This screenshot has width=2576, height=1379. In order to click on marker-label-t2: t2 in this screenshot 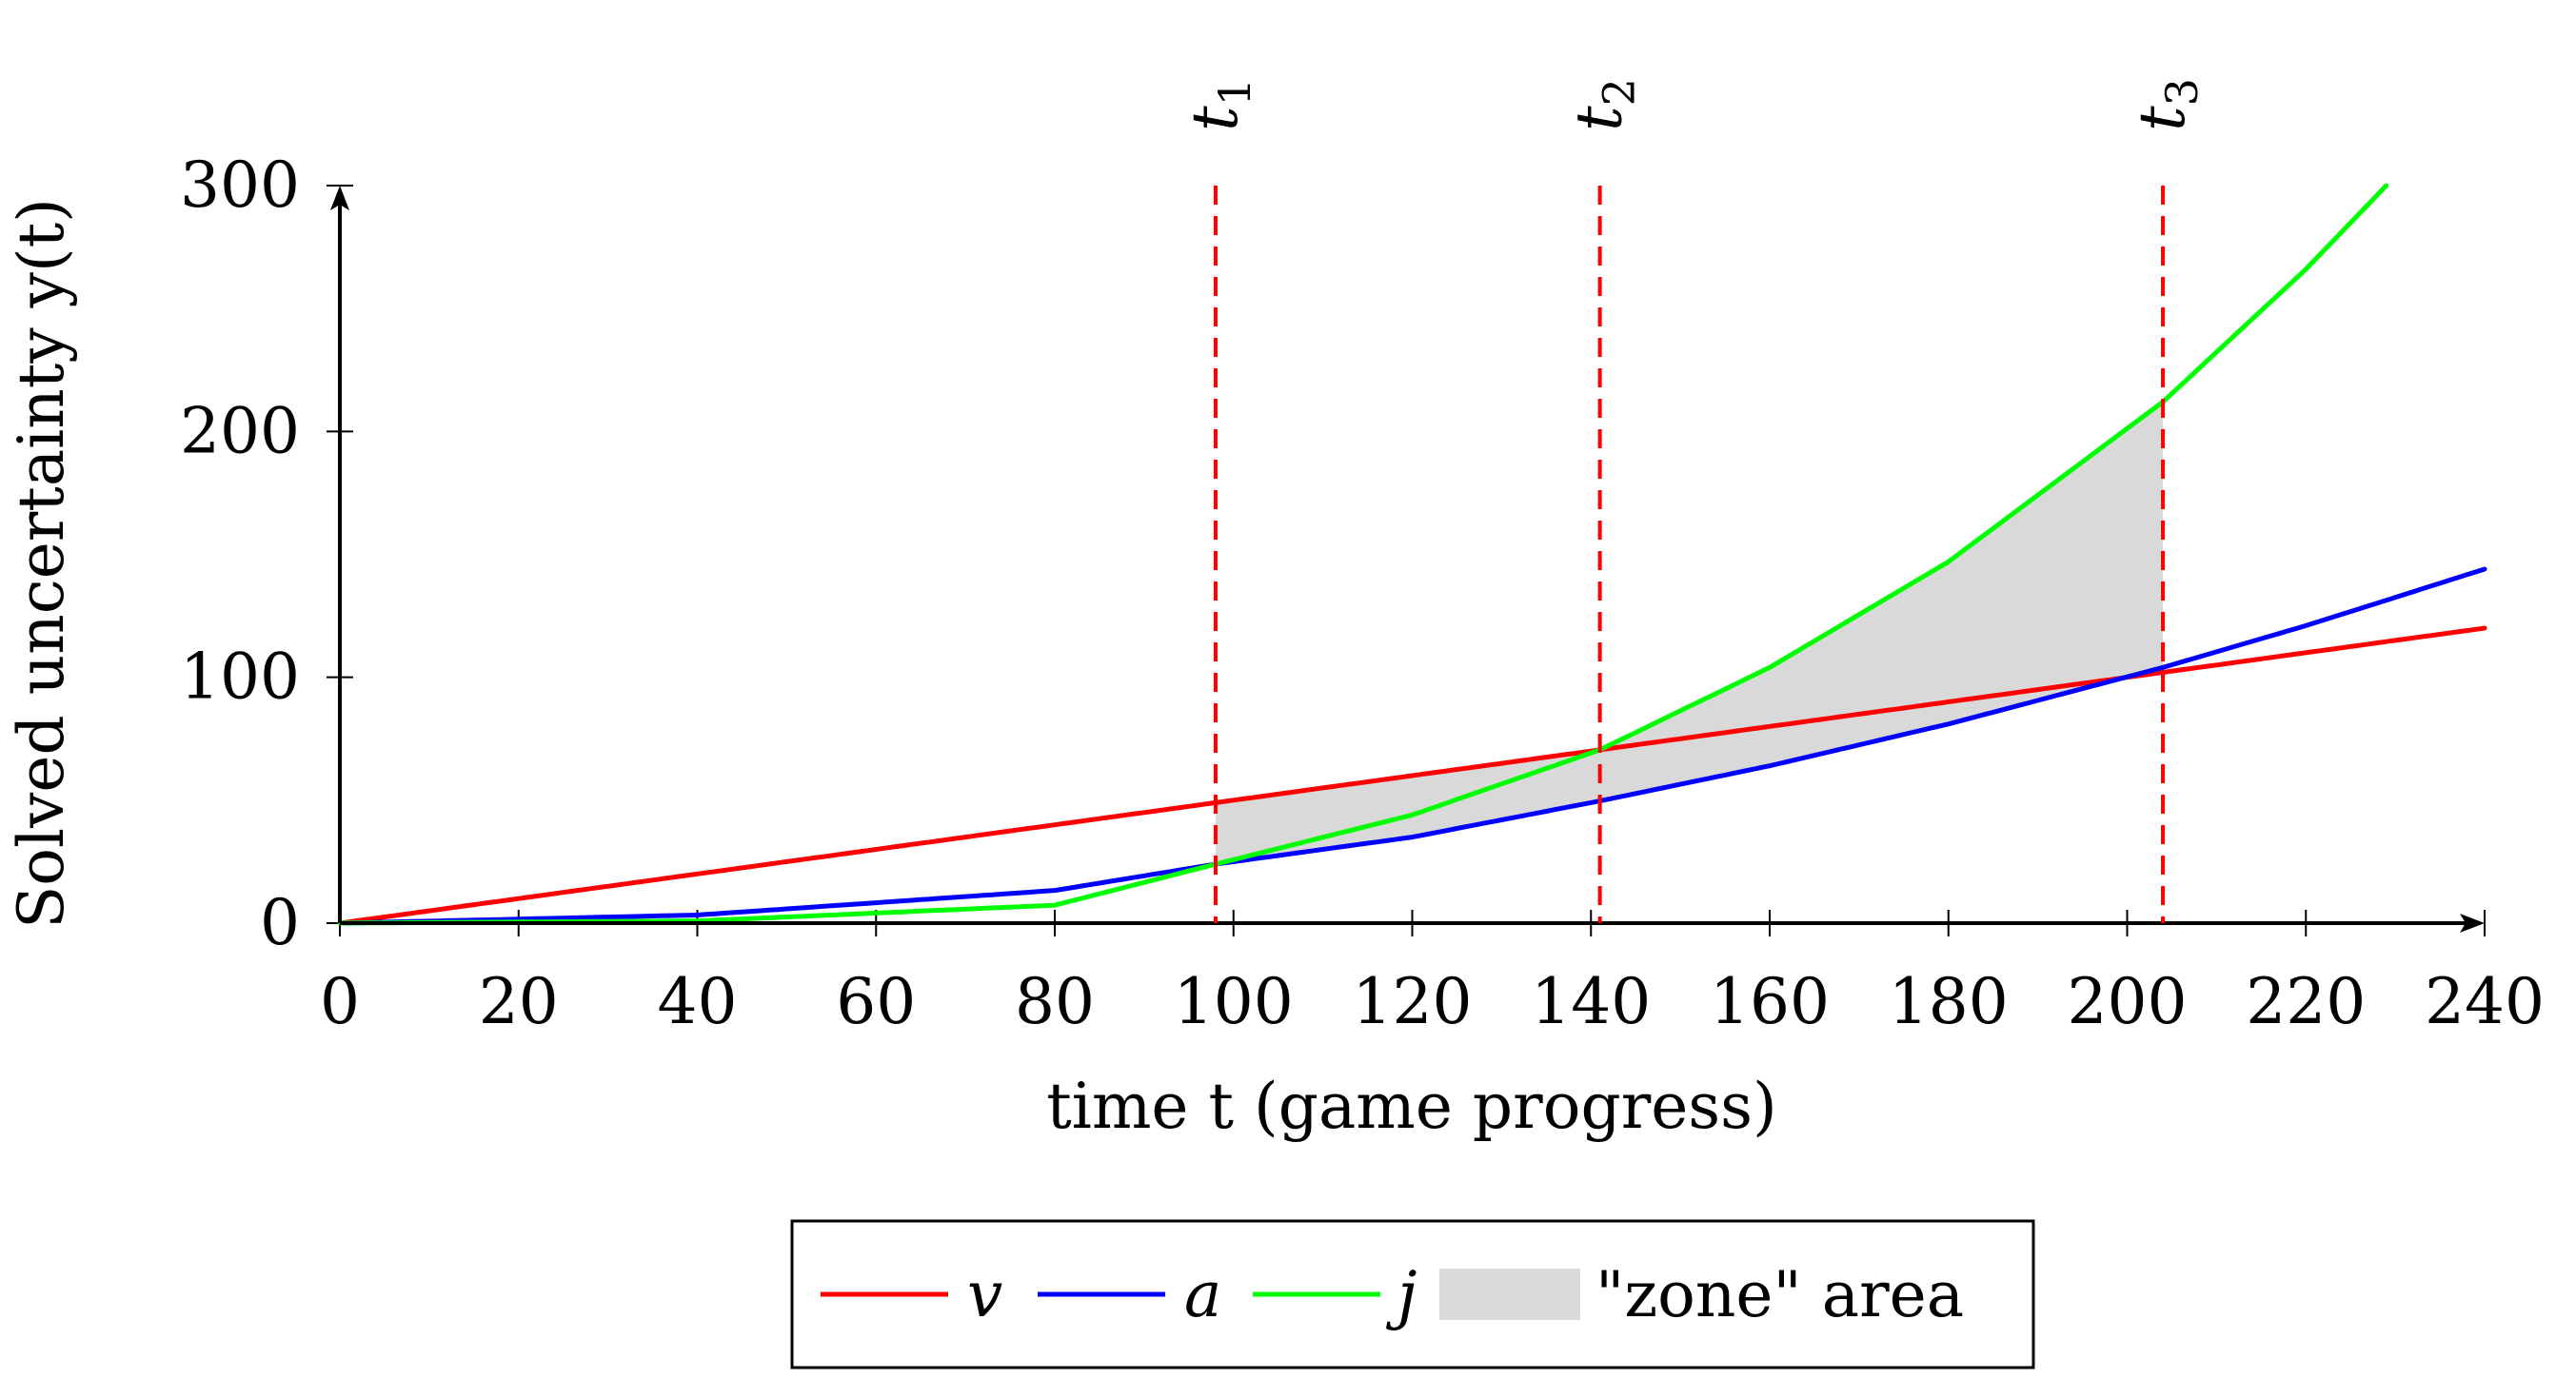, I will do `click(1604, 104)`.